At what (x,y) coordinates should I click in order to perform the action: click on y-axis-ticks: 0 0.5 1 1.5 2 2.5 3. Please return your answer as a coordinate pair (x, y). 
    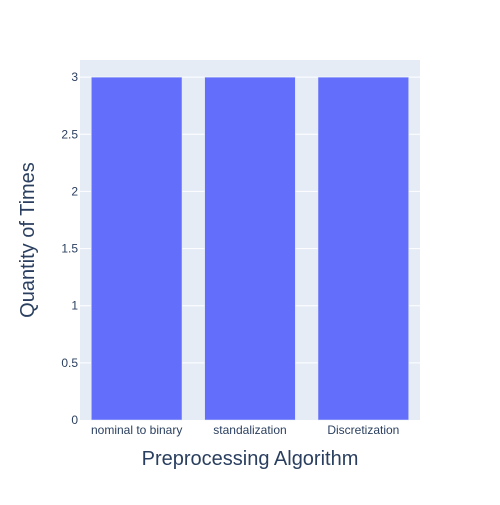
    Looking at the image, I should click on (69, 248).